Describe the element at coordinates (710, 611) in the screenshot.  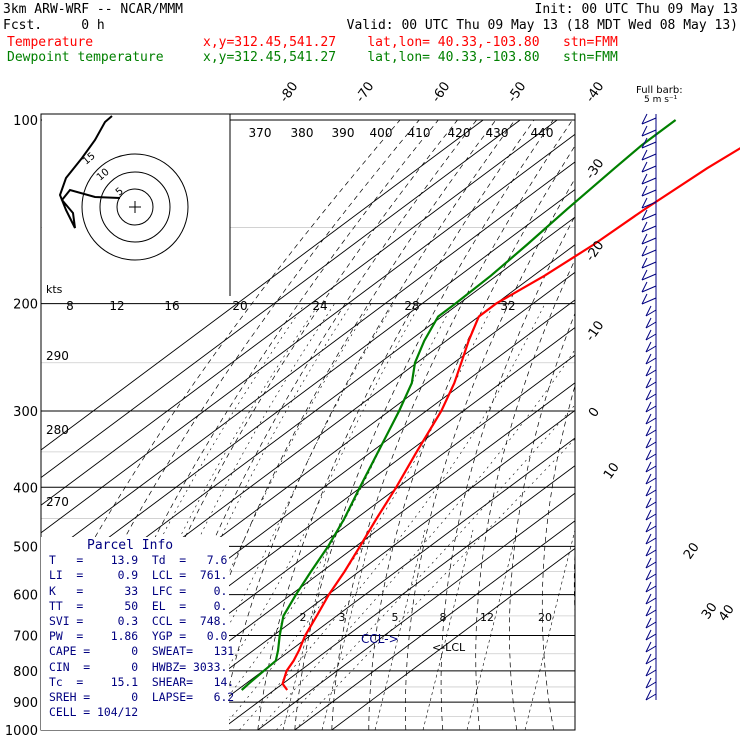
I see `isotherm-label: 30` at that location.